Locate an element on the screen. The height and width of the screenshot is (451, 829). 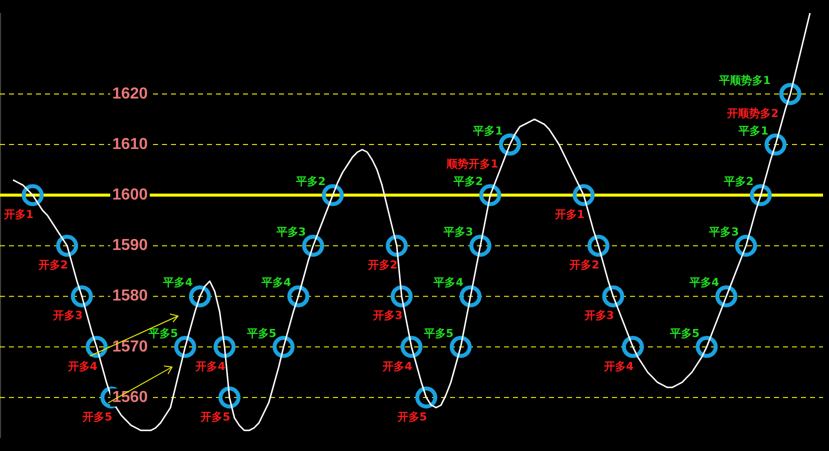
y-tick-label: 1560 is located at coordinates (130, 397).